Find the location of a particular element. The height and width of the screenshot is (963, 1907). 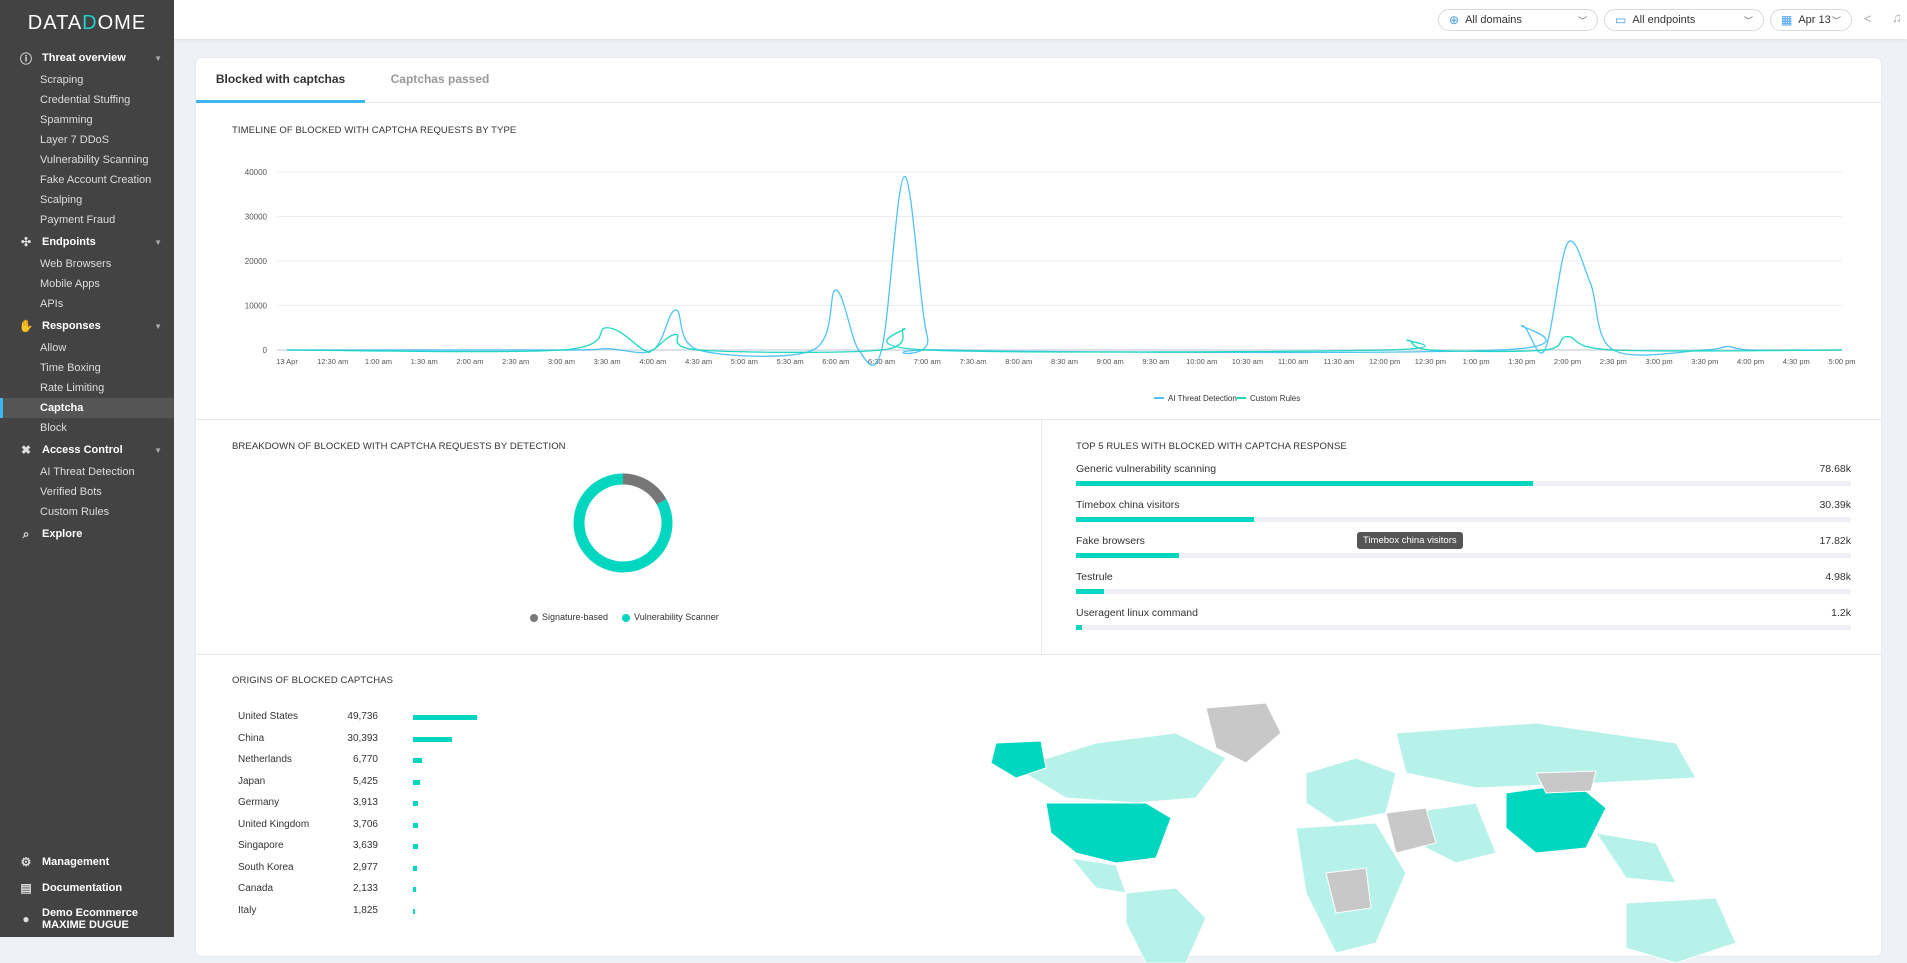

sidebar-section-responses: ✋ Responses ▼ is located at coordinates (90, 326).